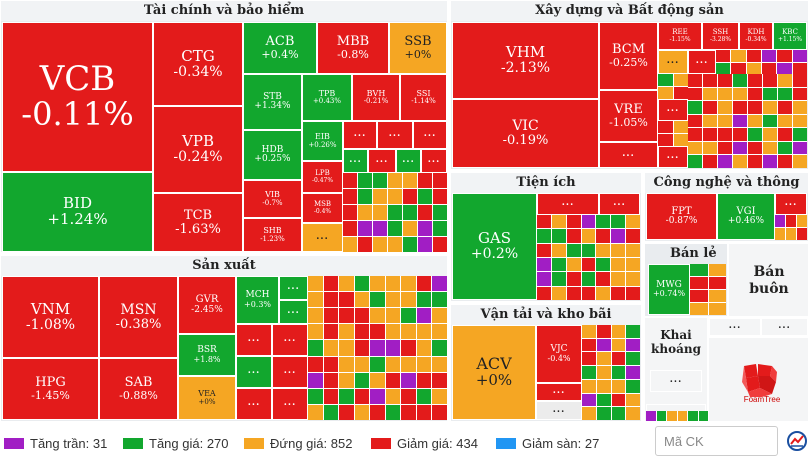  Describe the element at coordinates (680, 36) in the screenshot. I see `tile-ree: REE -1.15%` at that location.